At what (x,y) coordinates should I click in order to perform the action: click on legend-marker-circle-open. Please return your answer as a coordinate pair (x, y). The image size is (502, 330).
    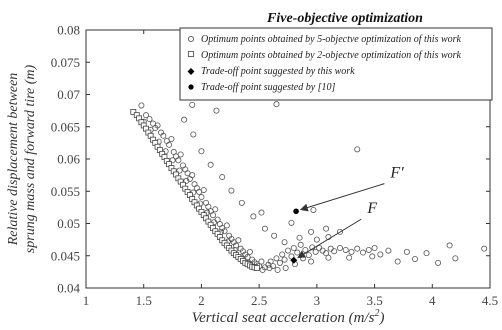
    Looking at the image, I should click on (191, 39).